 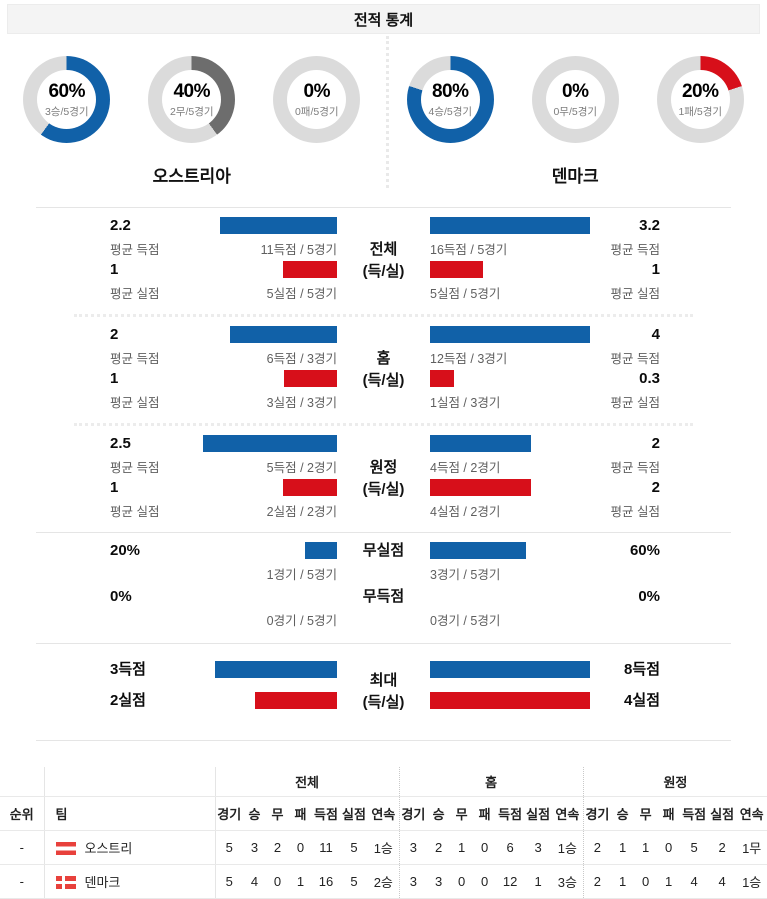 What do you see at coordinates (450, 92) in the screenshot?
I see `win-rate-value: 80%` at bounding box center [450, 92].